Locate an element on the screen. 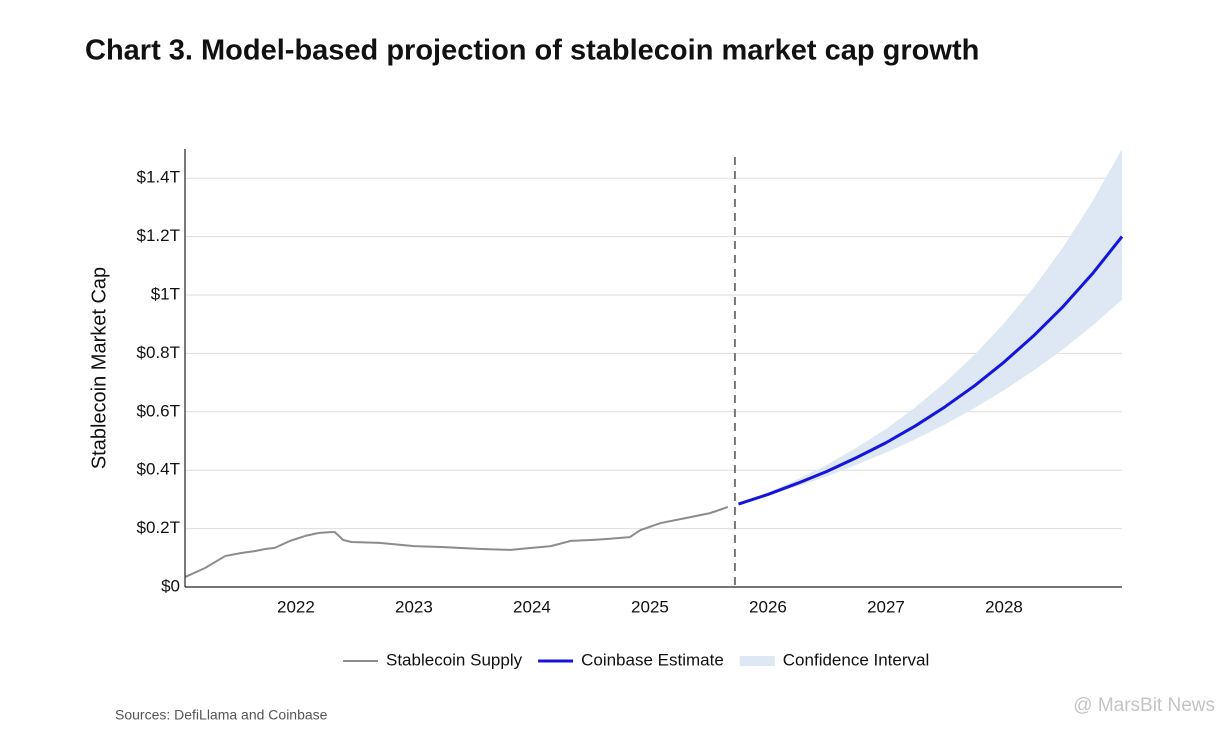 This screenshot has height=732, width=1224. x-tick-label: 2023 is located at coordinates (414, 606).